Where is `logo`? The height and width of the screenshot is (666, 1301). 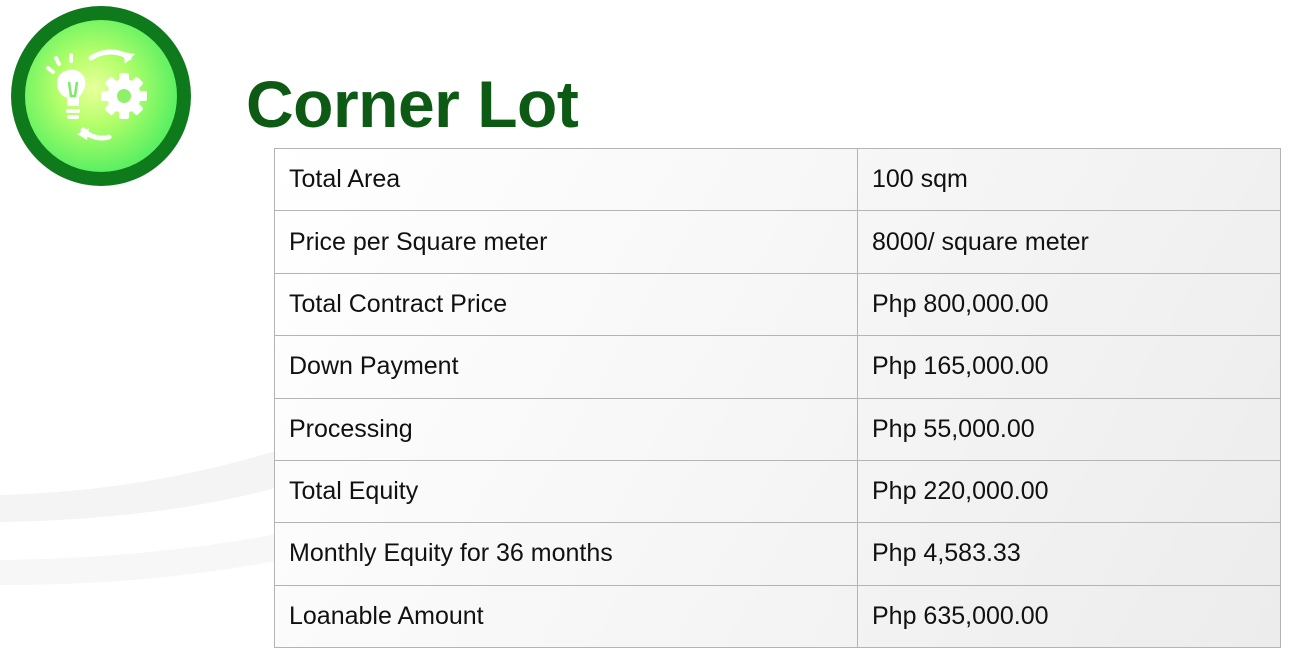
logo is located at coordinates (101, 96).